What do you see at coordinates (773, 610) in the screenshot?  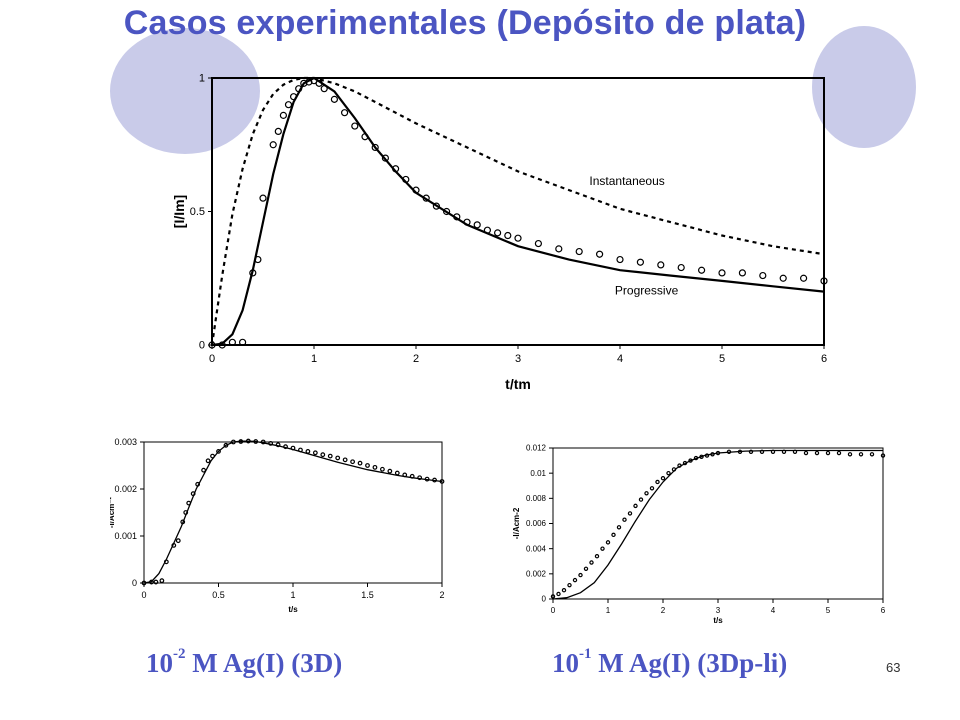 I see `x-tick-label: 4` at bounding box center [773, 610].